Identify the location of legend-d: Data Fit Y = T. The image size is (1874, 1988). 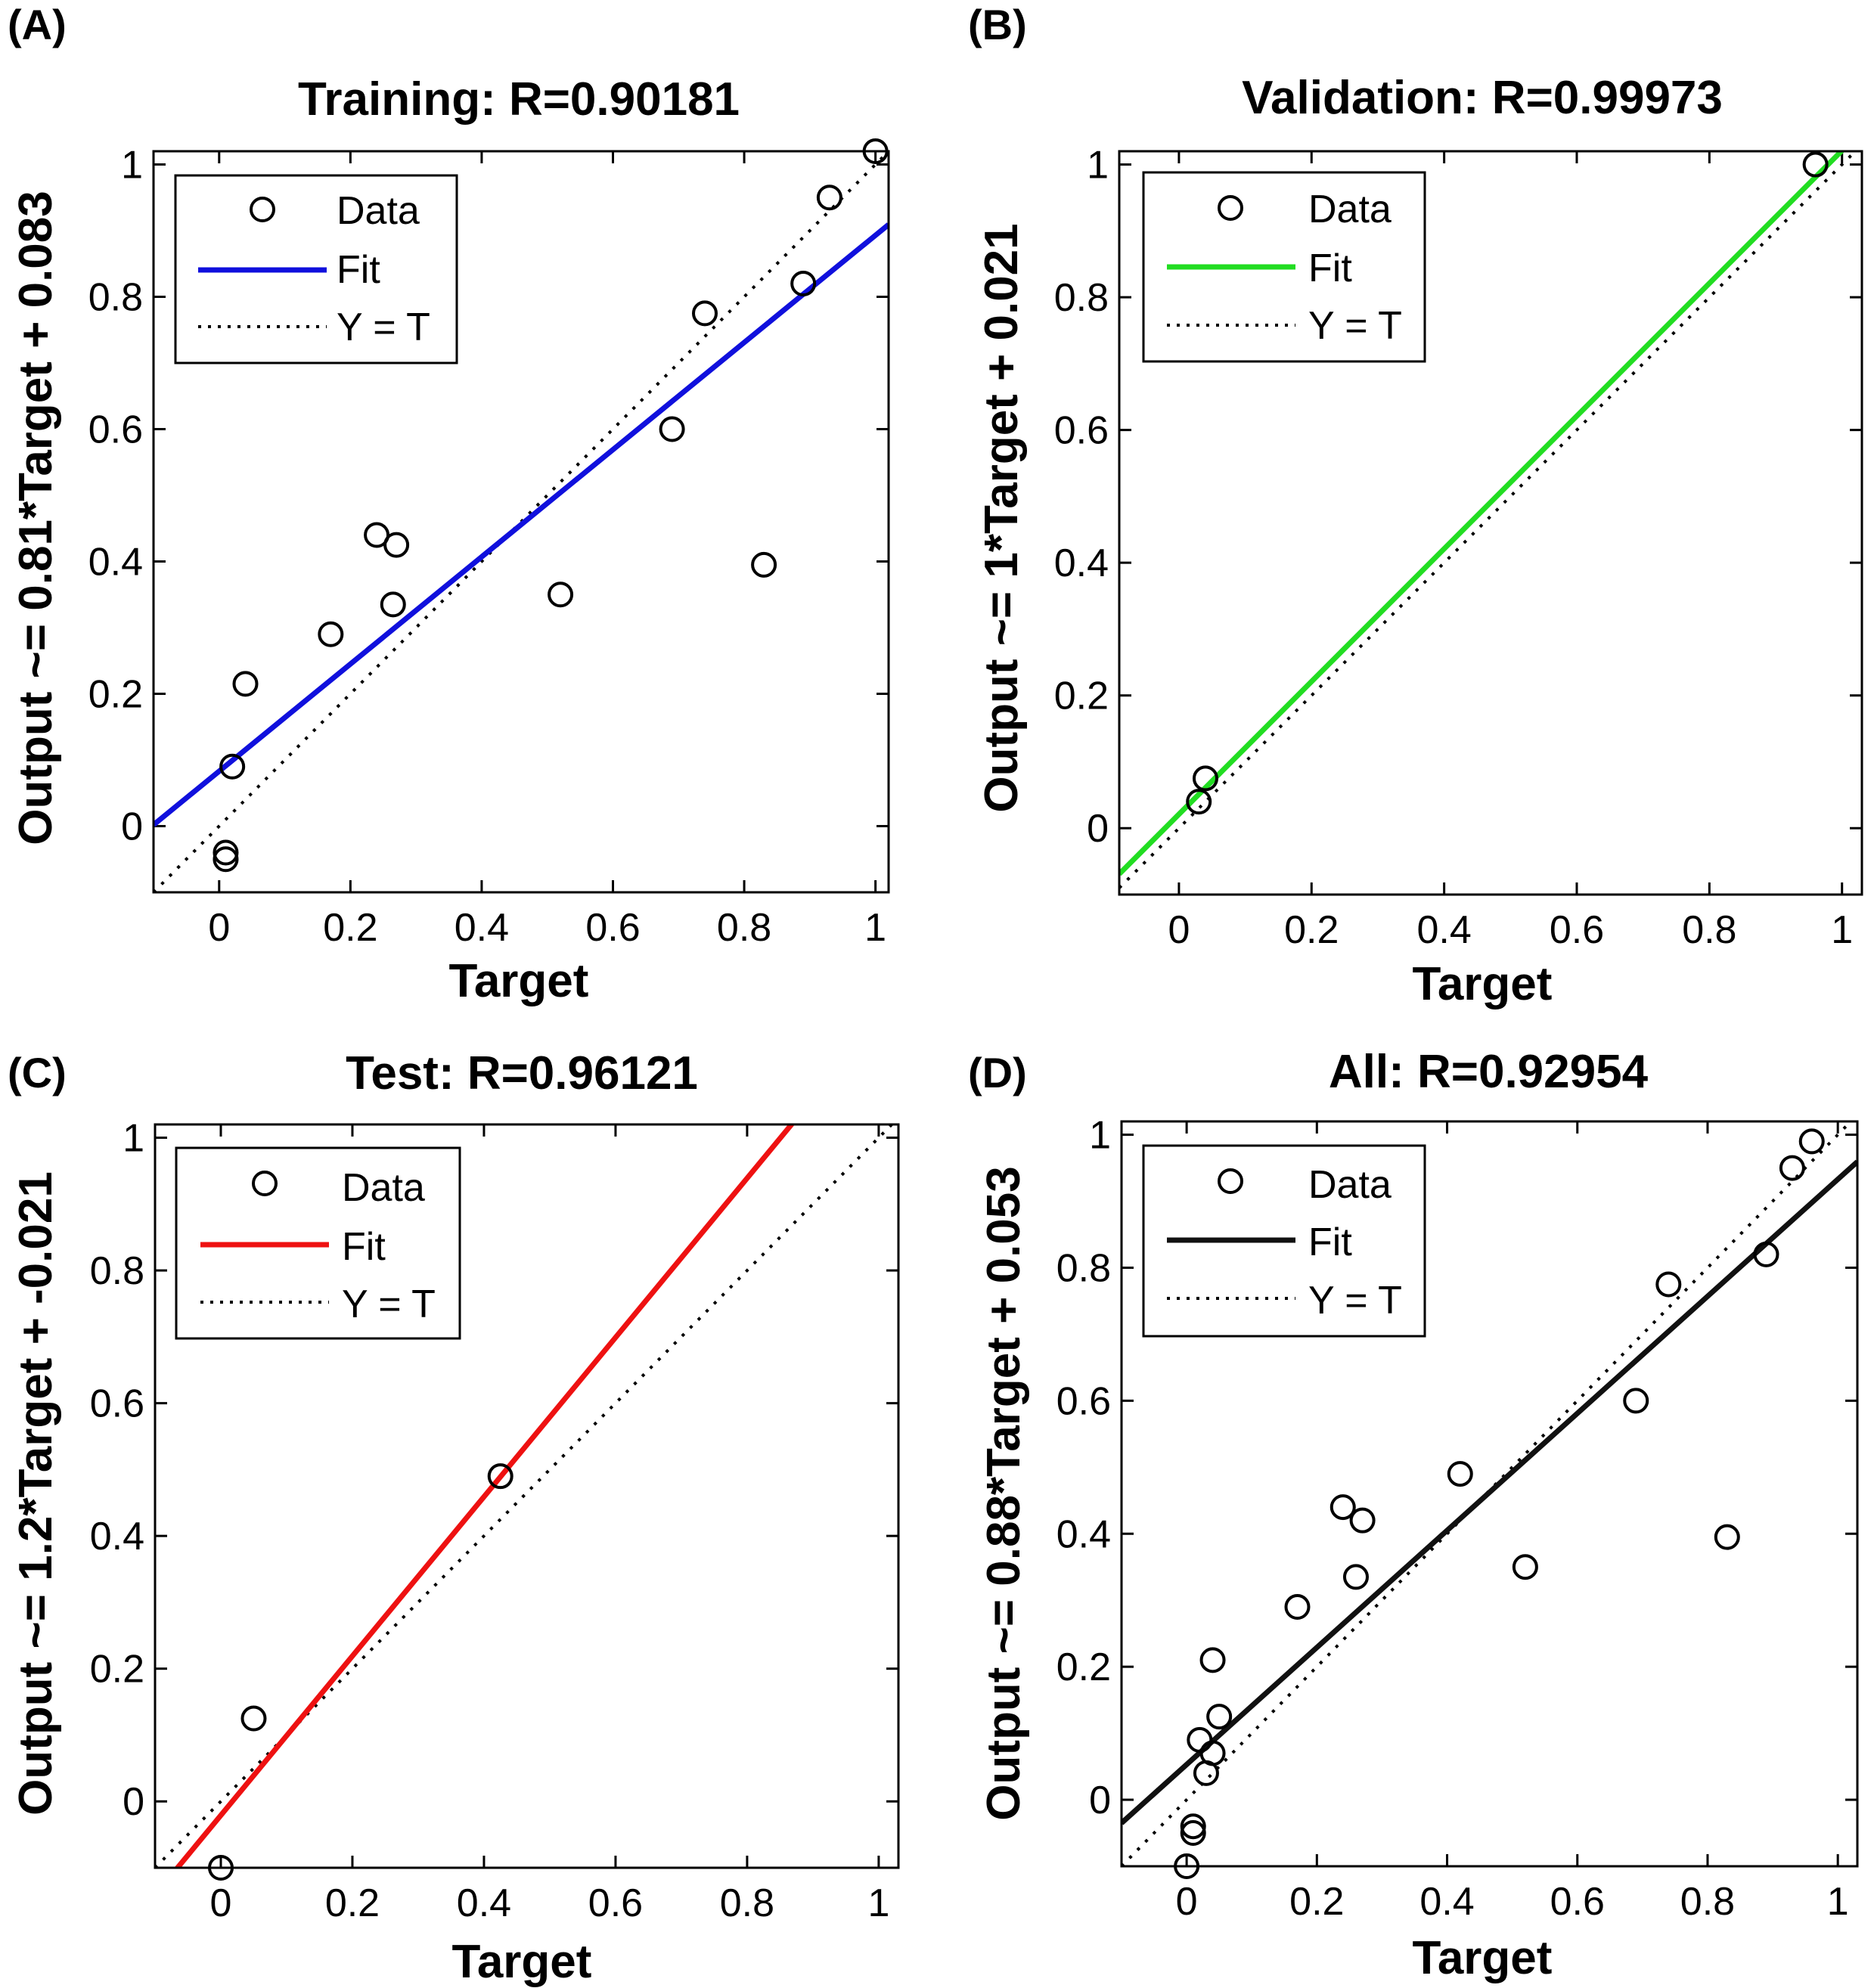
(1284, 1241).